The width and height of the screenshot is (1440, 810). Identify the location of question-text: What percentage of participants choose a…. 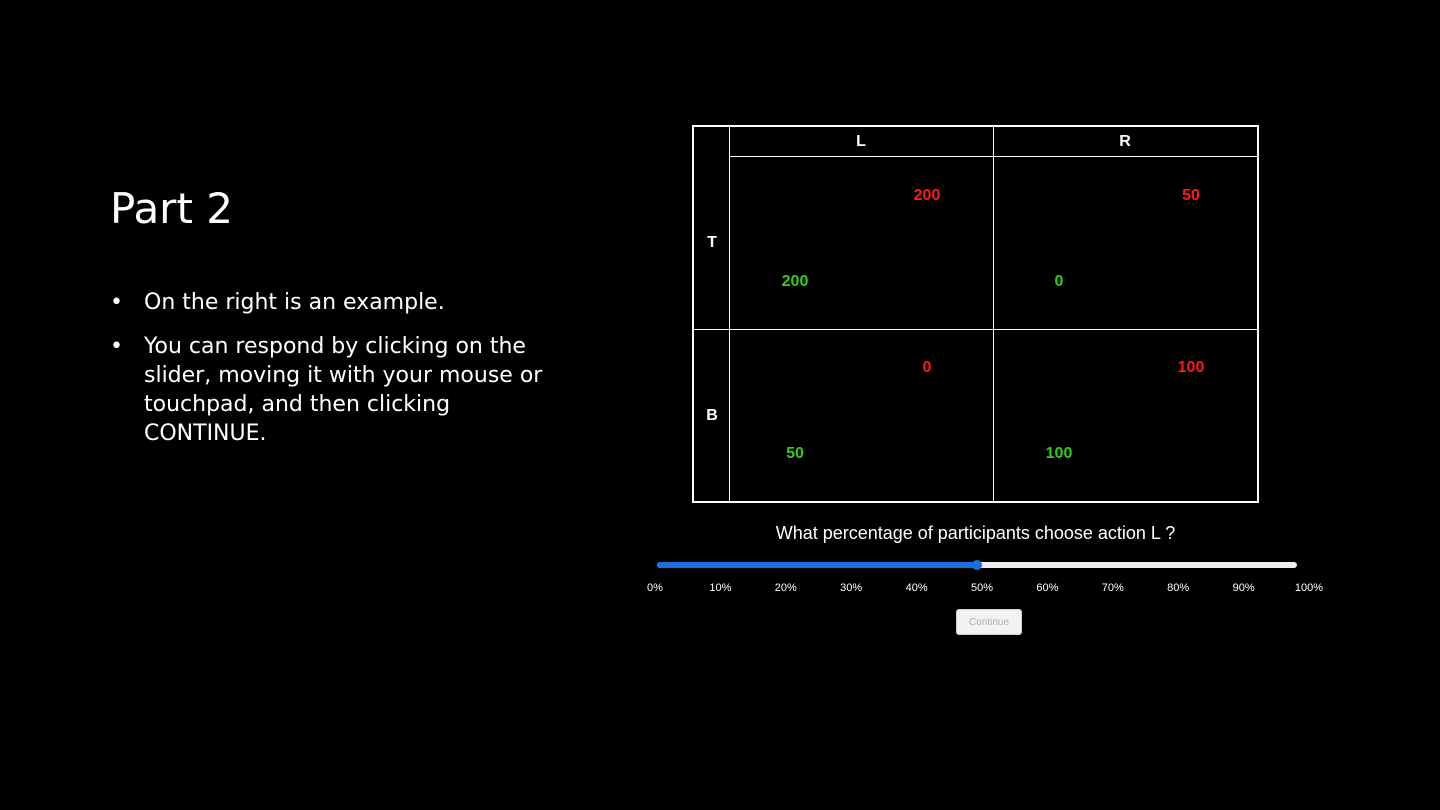
(975, 533).